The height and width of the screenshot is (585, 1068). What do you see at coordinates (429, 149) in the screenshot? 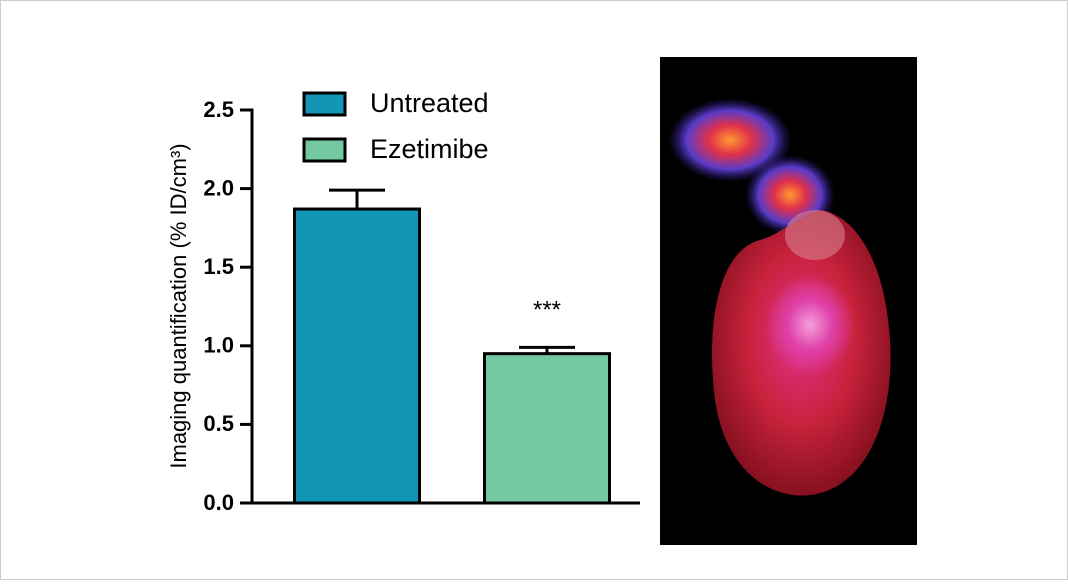
I see `legend-label: Ezetimibe` at bounding box center [429, 149].